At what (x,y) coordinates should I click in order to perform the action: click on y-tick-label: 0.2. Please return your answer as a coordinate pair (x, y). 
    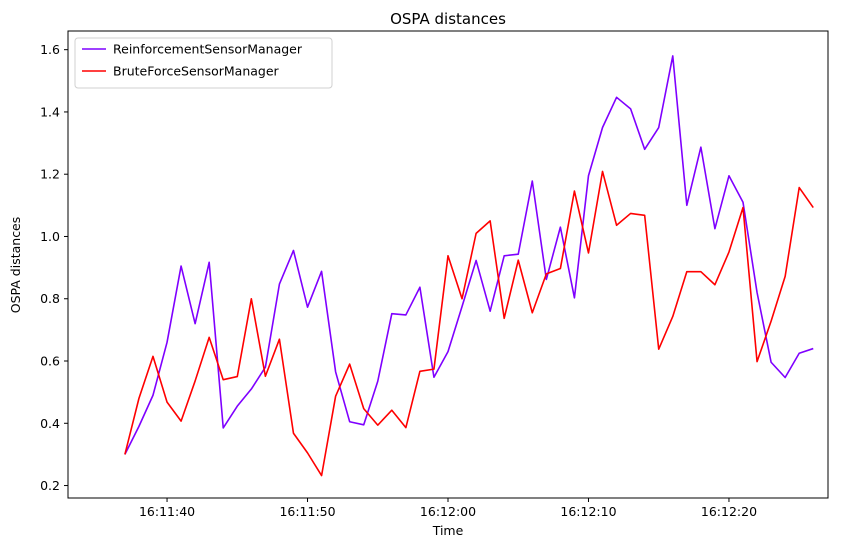
    Looking at the image, I should click on (50, 485).